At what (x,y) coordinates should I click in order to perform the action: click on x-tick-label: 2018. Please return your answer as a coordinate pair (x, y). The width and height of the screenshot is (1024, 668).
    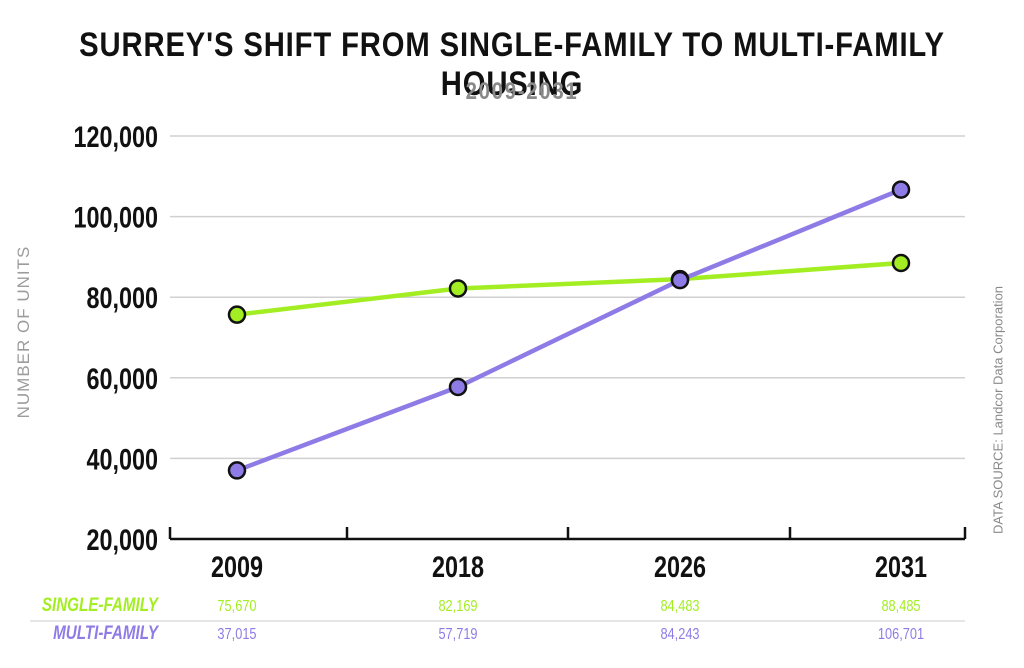
    Looking at the image, I should click on (458, 566).